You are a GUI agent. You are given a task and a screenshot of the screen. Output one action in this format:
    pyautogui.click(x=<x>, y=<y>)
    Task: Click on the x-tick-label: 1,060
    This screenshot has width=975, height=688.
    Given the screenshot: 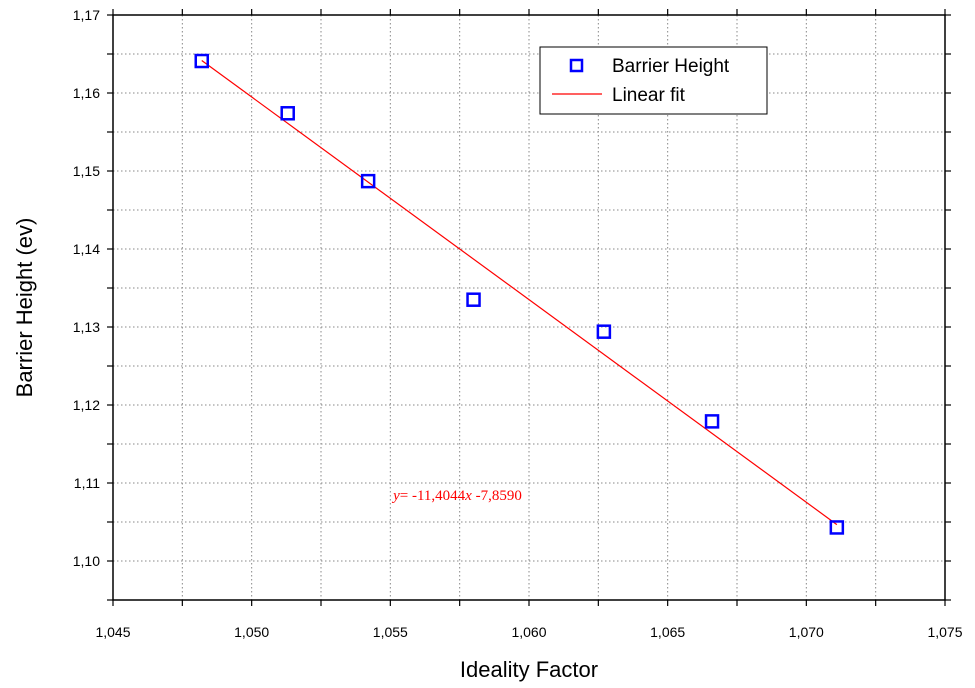 What is the action you would take?
    pyautogui.click(x=528, y=632)
    